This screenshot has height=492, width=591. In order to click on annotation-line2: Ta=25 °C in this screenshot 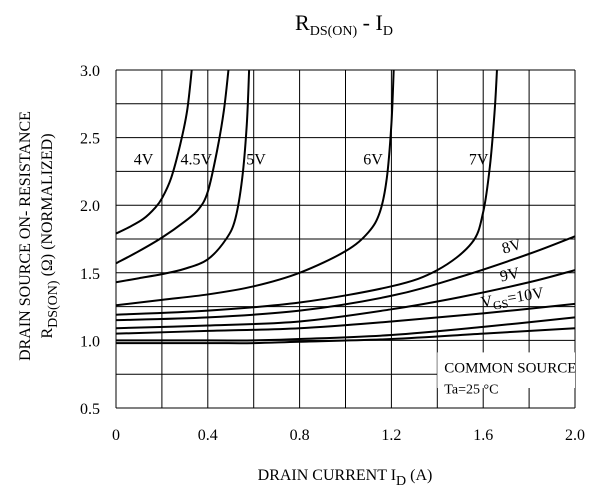, I will do `click(471, 389)`.